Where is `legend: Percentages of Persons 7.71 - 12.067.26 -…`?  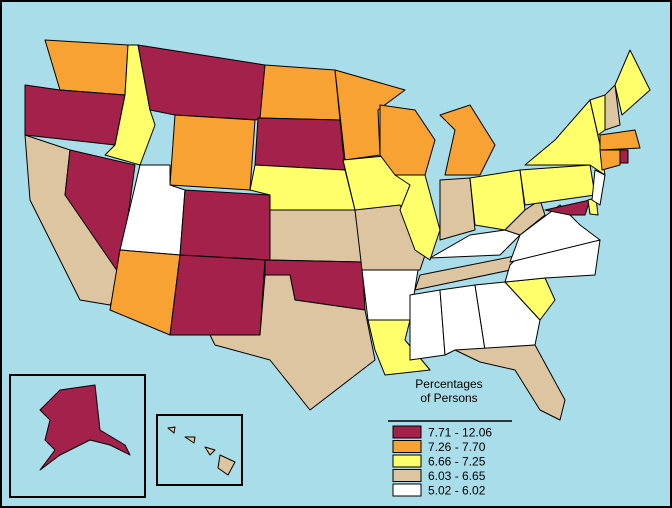
legend: Percentages of Persons 7.71 - 12.067.26 -… is located at coordinates (450, 437).